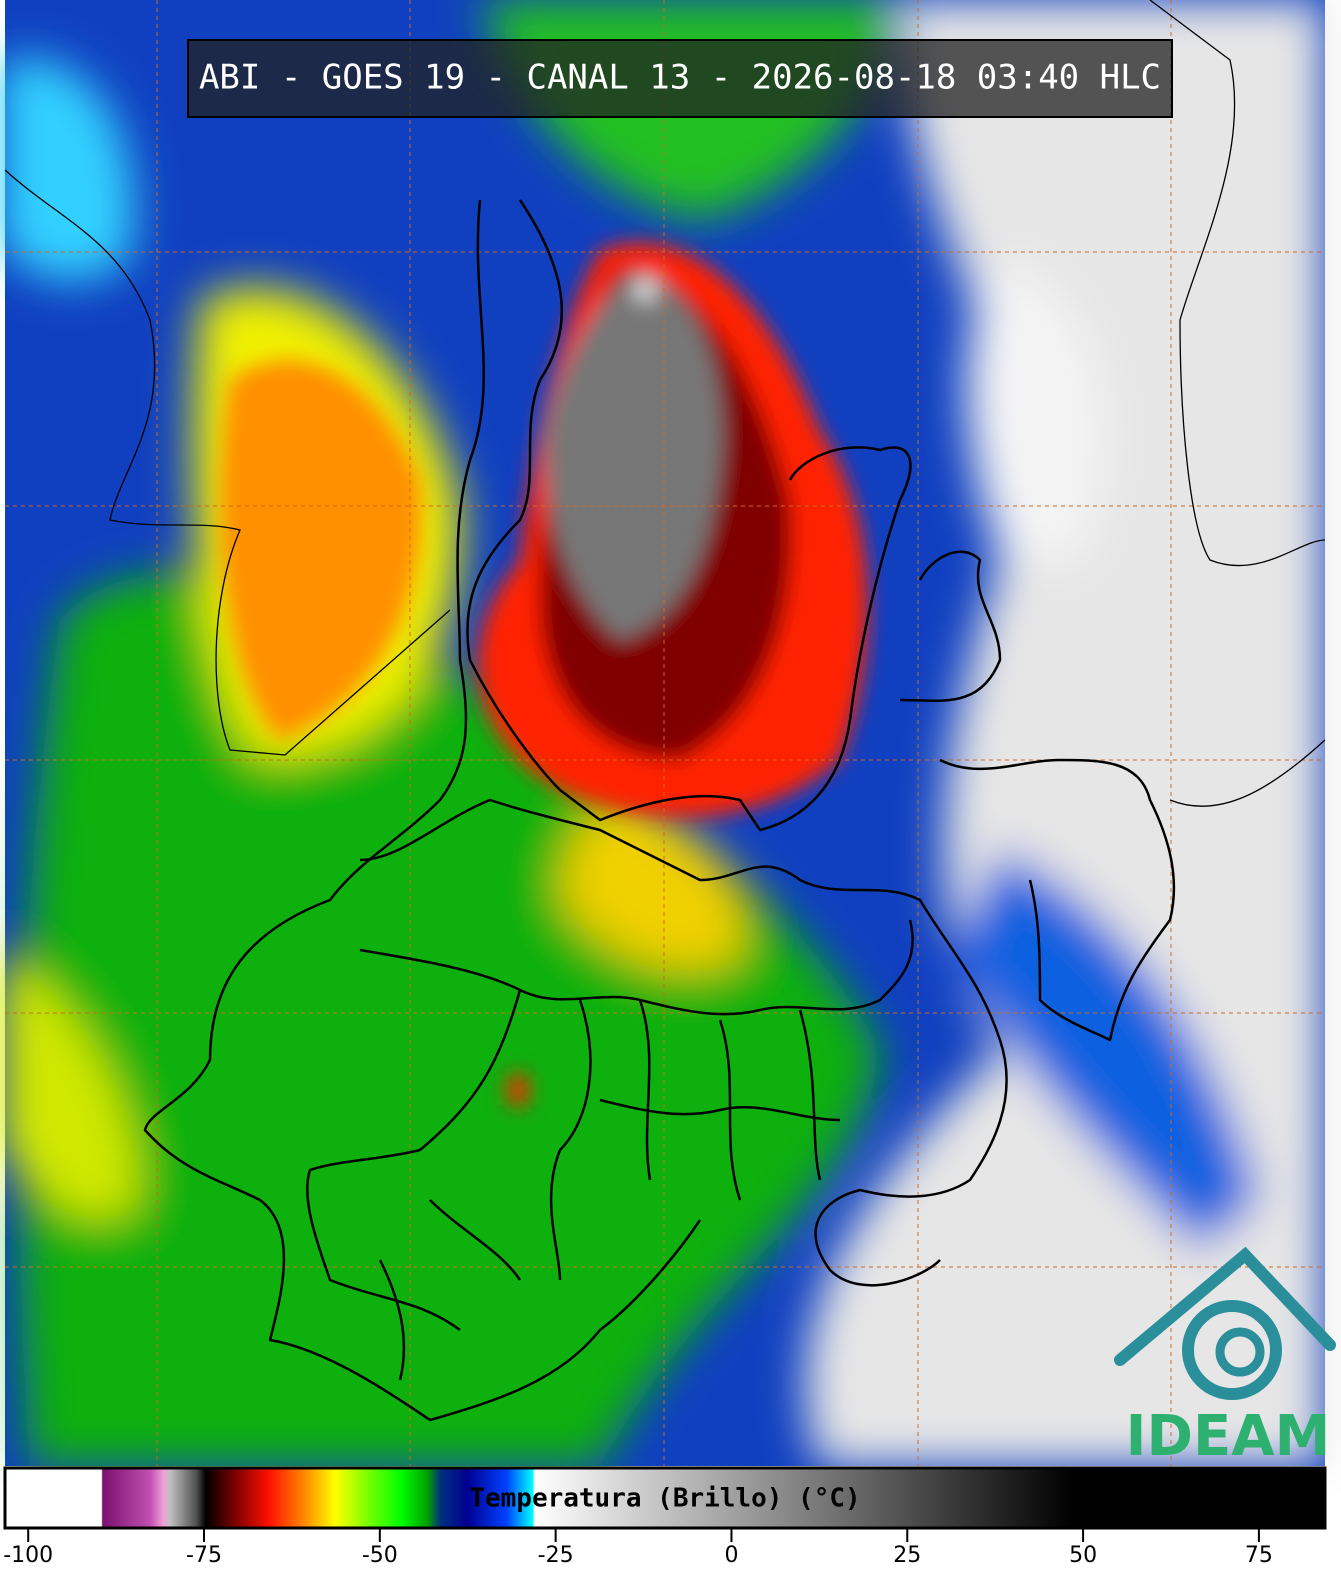 The height and width of the screenshot is (1577, 1341). I want to click on colorbar-tick-label: -100, so click(28, 1555).